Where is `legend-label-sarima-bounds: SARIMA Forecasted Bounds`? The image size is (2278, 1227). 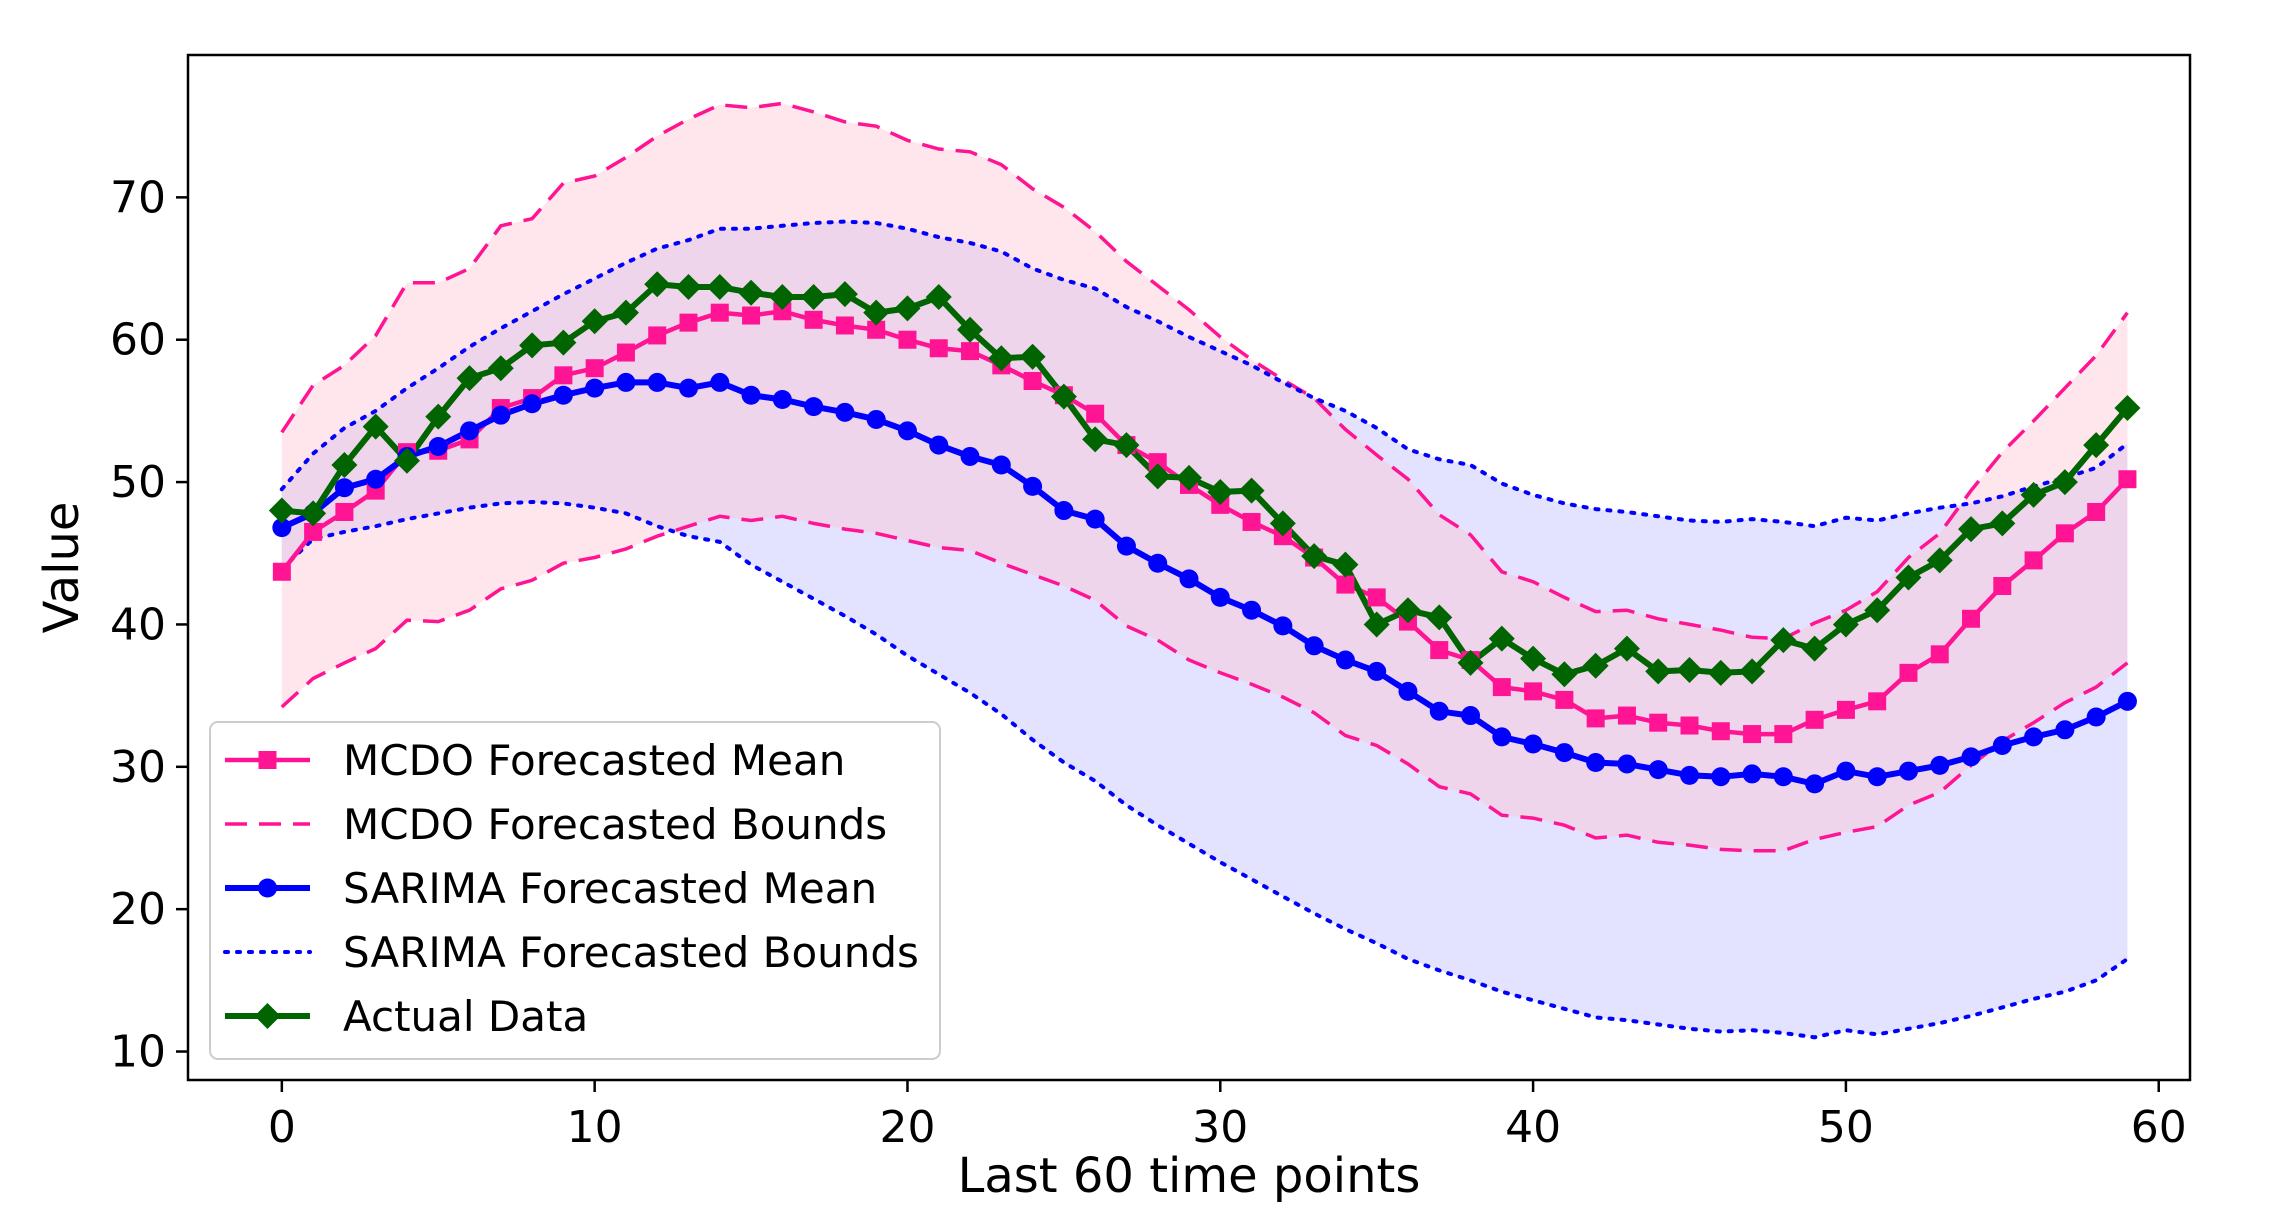 legend-label-sarima-bounds: SARIMA Forecasted Bounds is located at coordinates (631, 952).